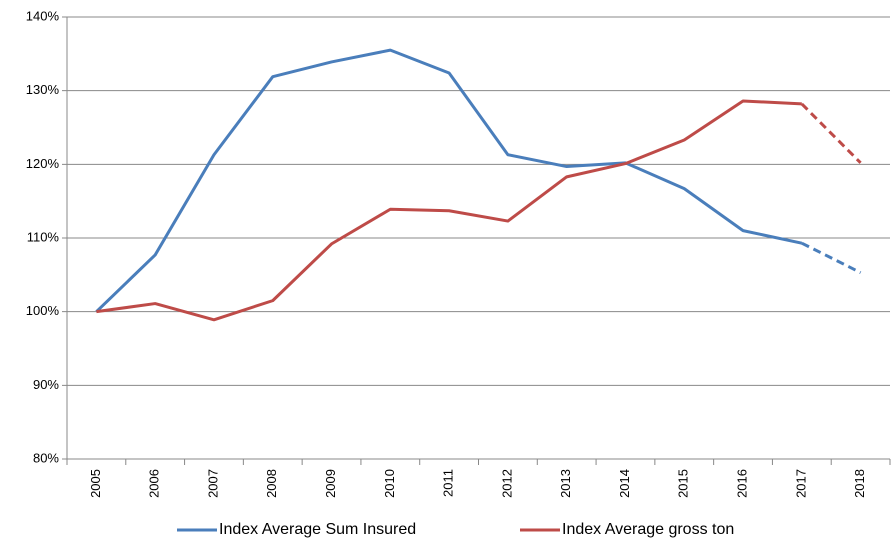 The width and height of the screenshot is (892, 545). What do you see at coordinates (46, 384) in the screenshot?
I see `y-tick-label: 90%` at bounding box center [46, 384].